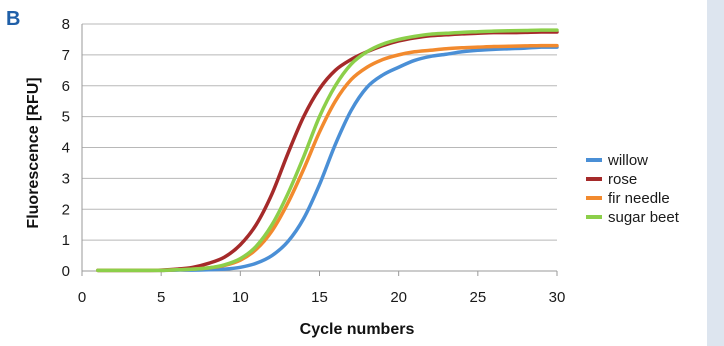  What do you see at coordinates (13, 19) in the screenshot?
I see `panel-label: B` at bounding box center [13, 19].